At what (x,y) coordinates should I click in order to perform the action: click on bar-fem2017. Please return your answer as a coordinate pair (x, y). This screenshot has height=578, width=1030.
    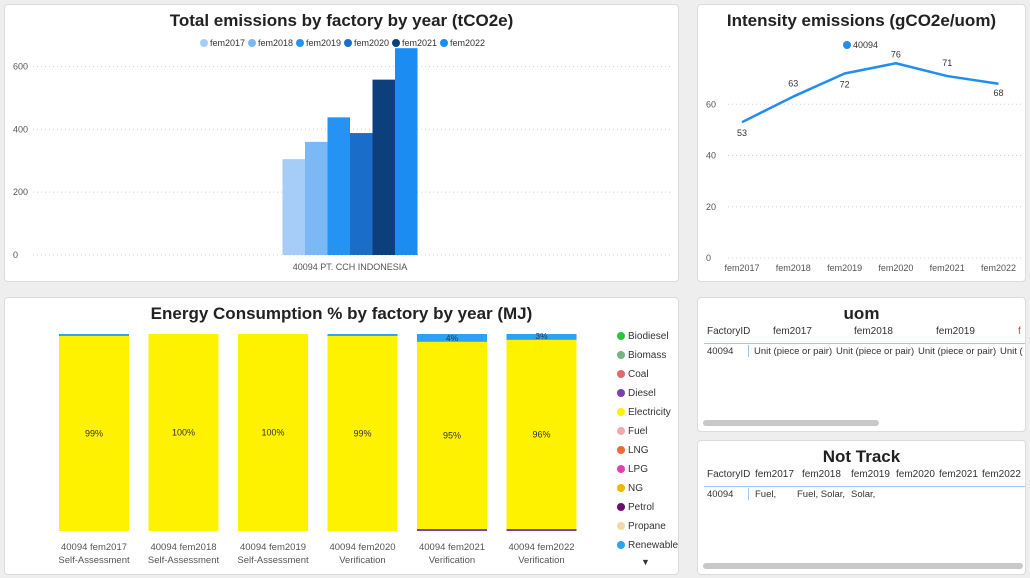
    Looking at the image, I should click on (293, 207).